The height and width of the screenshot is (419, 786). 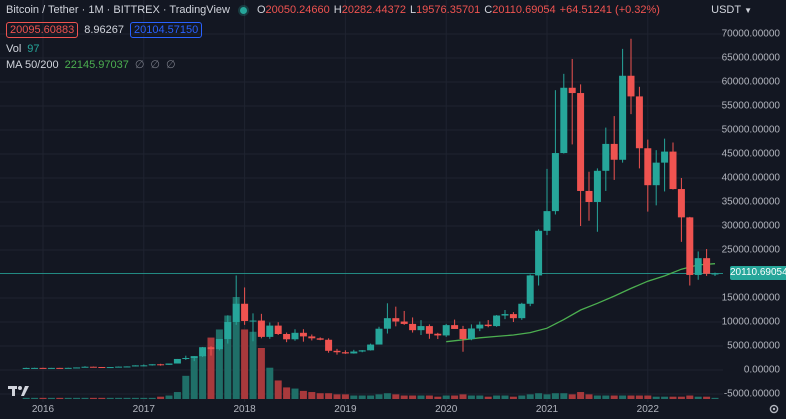 What do you see at coordinates (42, 30) in the screenshot?
I see `sell-price-button: 20095.60883` at bounding box center [42, 30].